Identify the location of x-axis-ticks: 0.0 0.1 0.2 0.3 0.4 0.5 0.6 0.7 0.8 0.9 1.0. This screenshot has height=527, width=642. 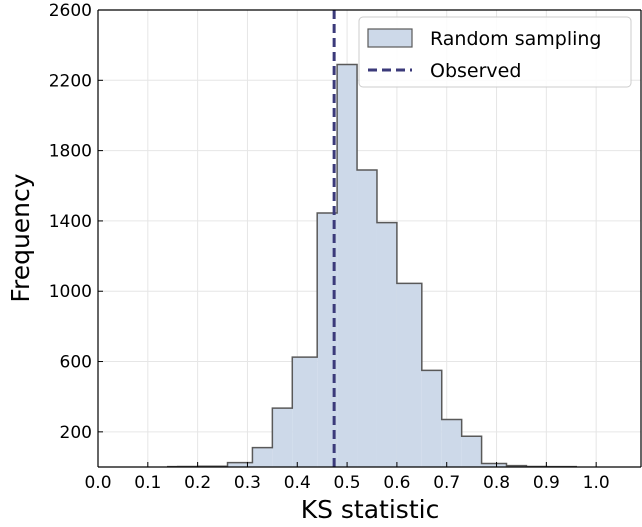
(347, 477).